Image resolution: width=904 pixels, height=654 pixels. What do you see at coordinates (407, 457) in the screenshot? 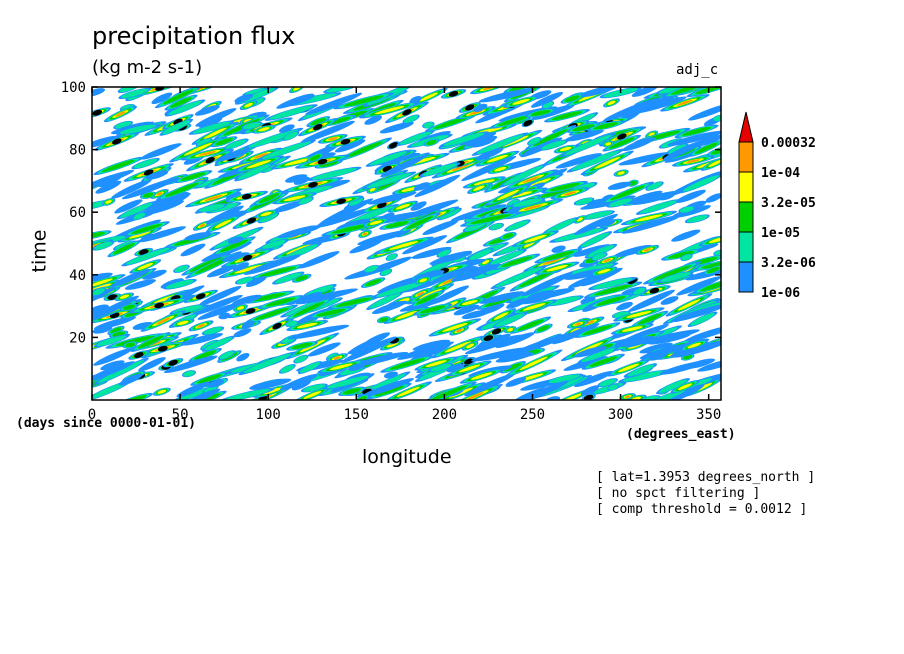
I see `x-axis-label: longitude` at bounding box center [407, 457].